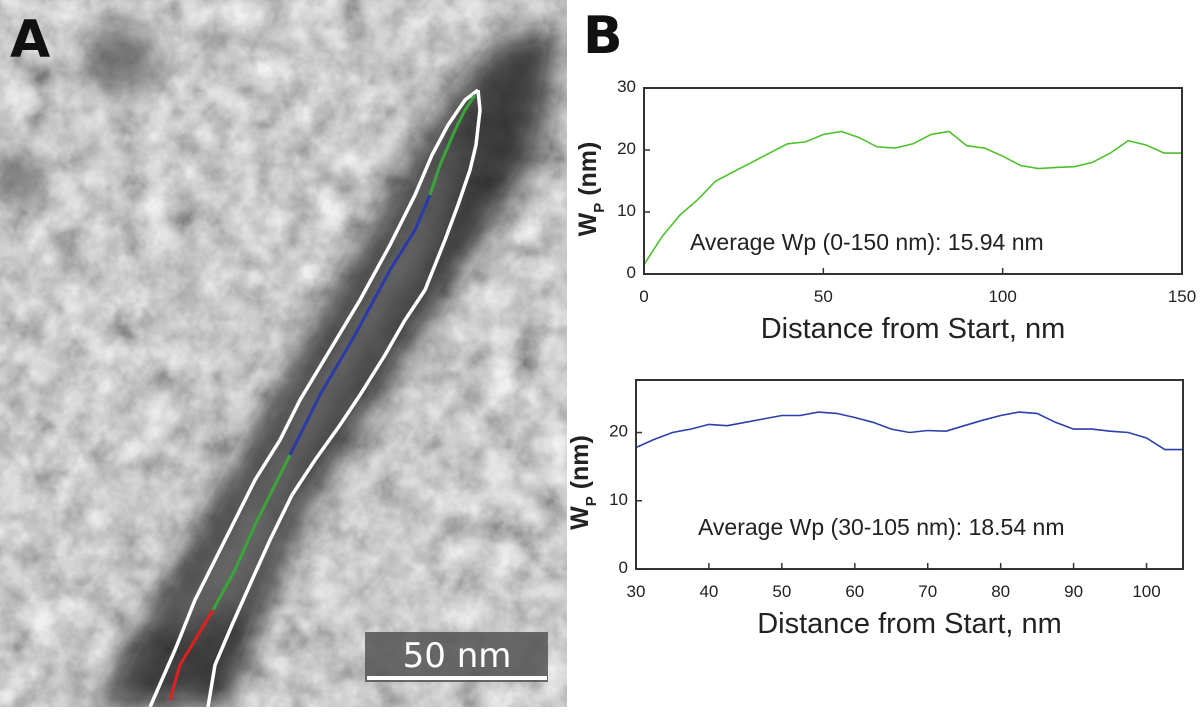  I want to click on panel-a-label: A, so click(30, 40).